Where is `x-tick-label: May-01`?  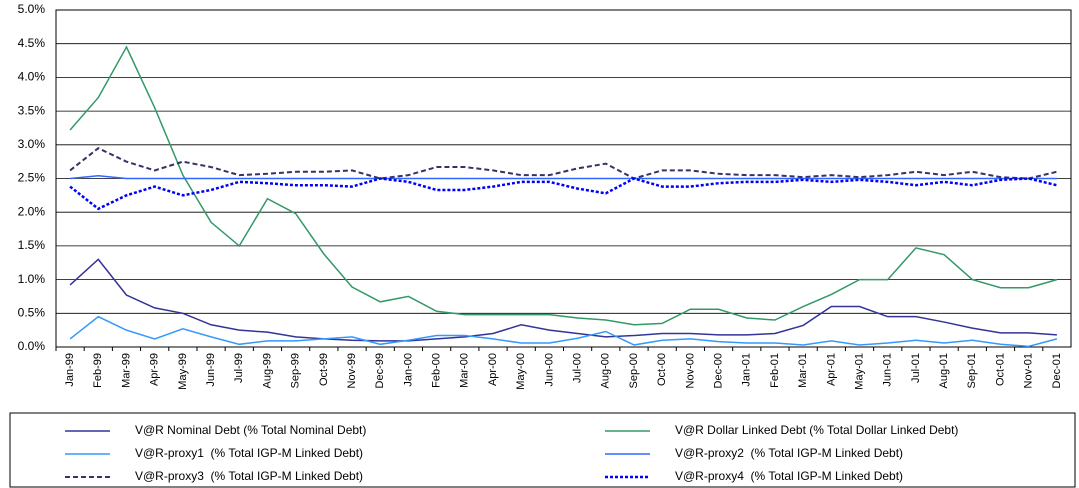 x-tick-label: May-01 is located at coordinates (859, 371).